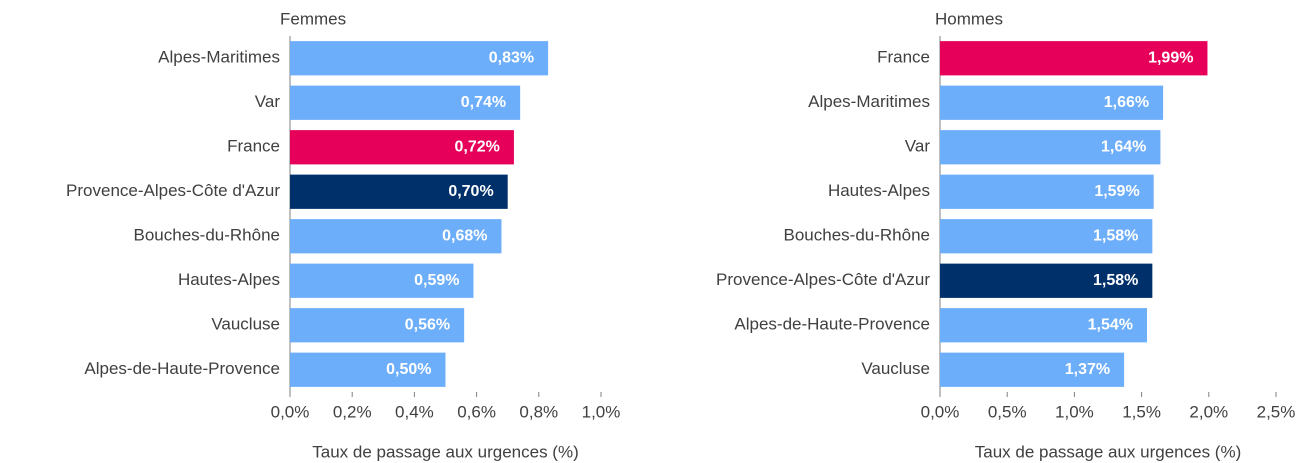 This screenshot has width=1306, height=463. I want to click on value-label: 1,37%, so click(1087, 369).